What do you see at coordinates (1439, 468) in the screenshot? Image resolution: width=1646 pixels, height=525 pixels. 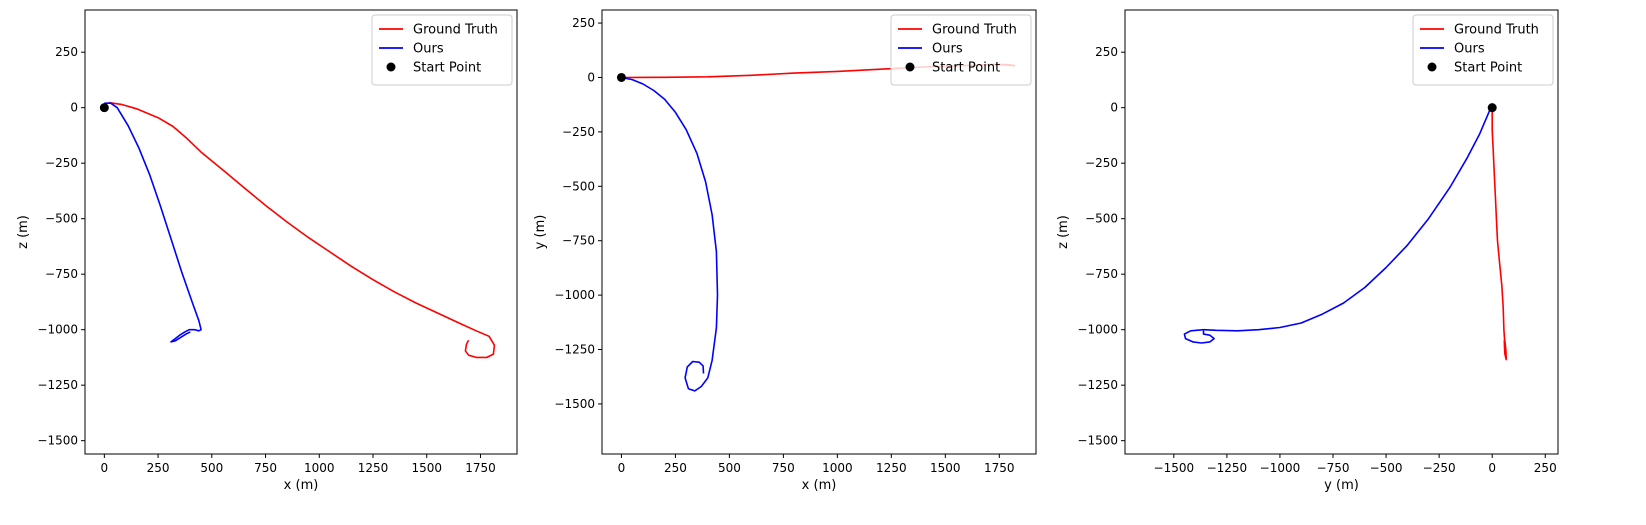 I see `x-tick-label: −250` at bounding box center [1439, 468].